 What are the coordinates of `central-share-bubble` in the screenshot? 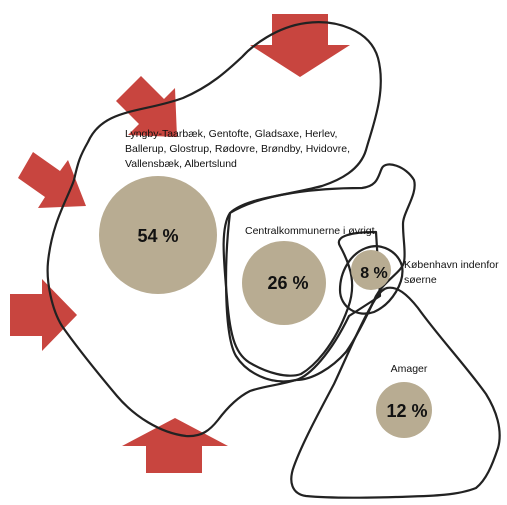 It's located at (284, 283).